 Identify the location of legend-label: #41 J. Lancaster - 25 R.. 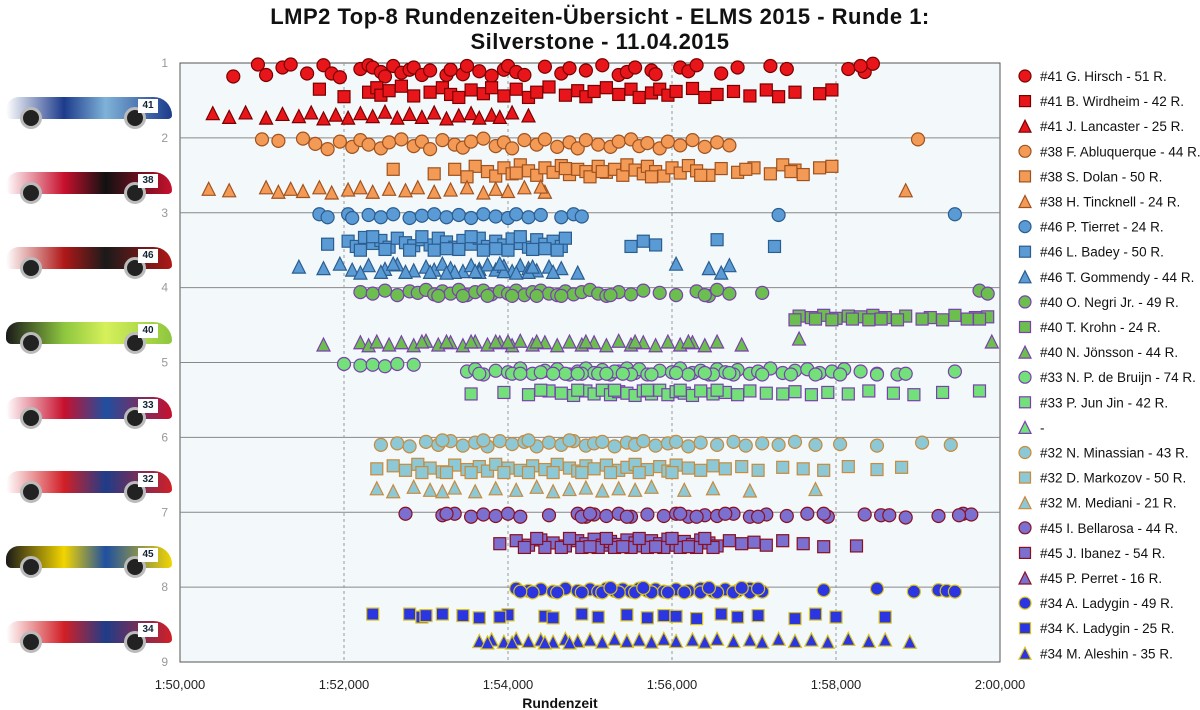
(1112, 126).